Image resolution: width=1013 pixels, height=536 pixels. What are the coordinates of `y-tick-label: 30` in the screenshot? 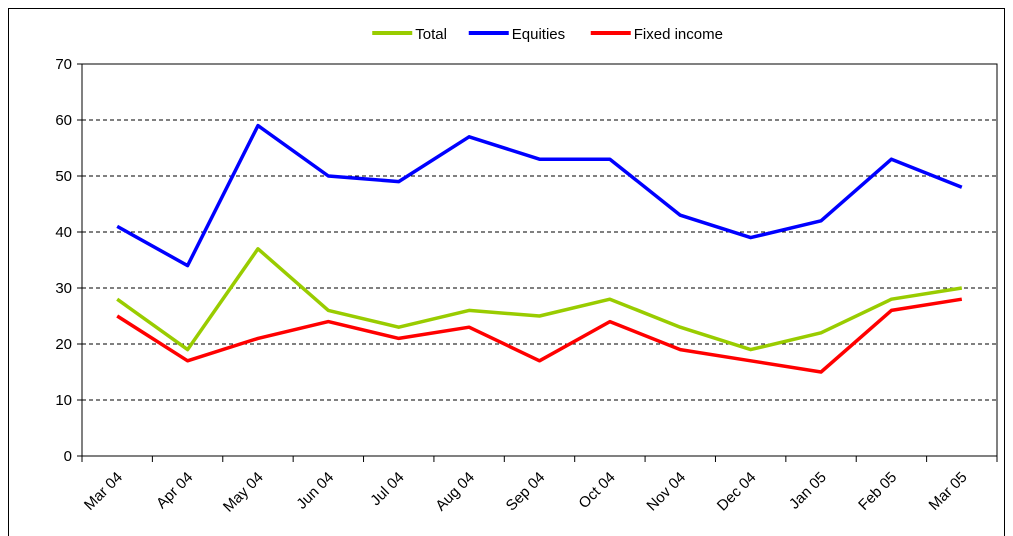 It's located at (63, 288).